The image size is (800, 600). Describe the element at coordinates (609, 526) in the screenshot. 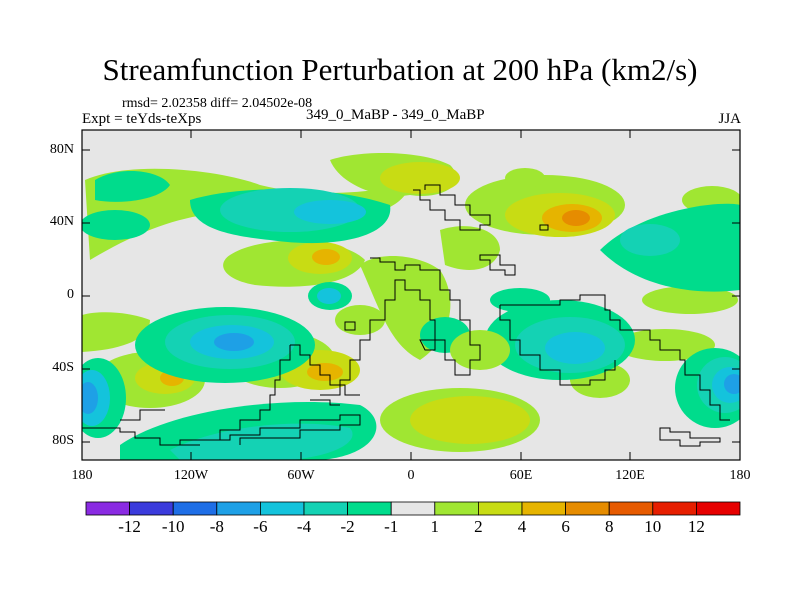

I see `colorbar-label: 8` at that location.